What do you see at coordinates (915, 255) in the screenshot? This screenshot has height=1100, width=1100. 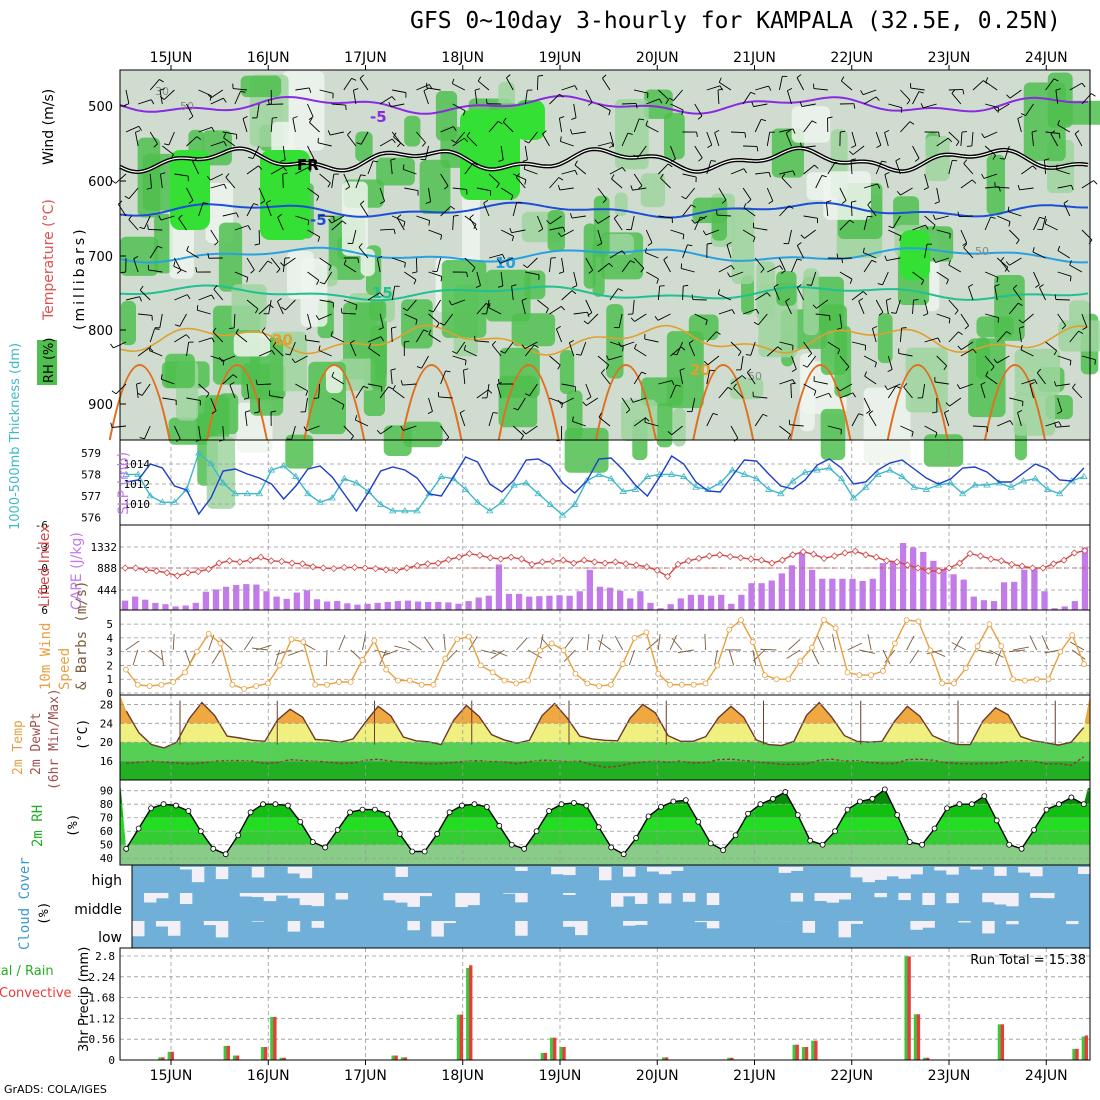 I see `rh-patch-high` at bounding box center [915, 255].